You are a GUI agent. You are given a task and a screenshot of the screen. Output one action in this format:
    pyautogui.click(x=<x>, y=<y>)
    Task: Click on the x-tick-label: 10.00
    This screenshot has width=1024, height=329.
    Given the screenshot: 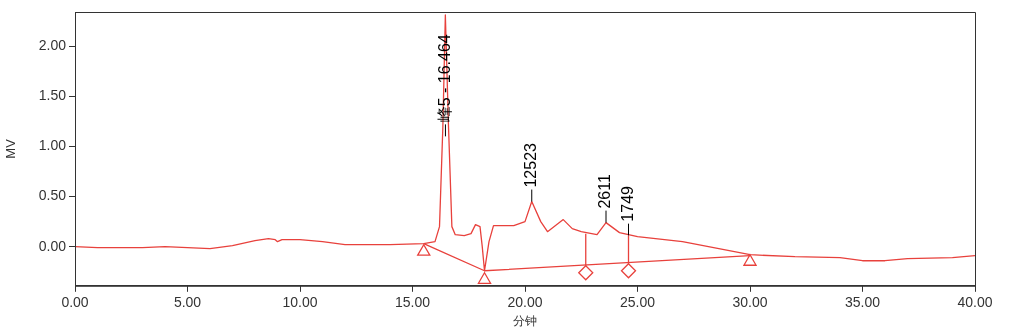 What is the action you would take?
    pyautogui.click(x=300, y=302)
    